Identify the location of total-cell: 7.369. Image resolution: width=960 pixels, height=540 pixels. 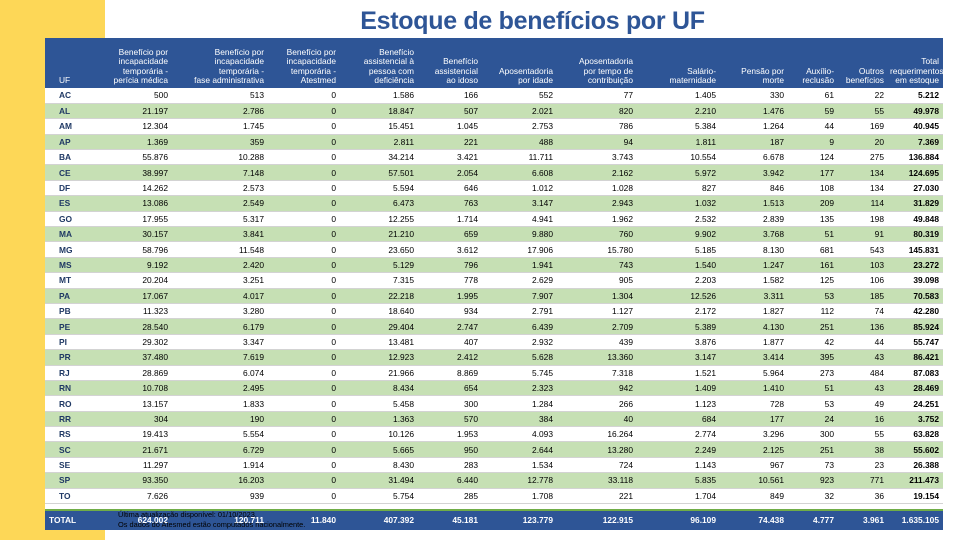
(915, 142).